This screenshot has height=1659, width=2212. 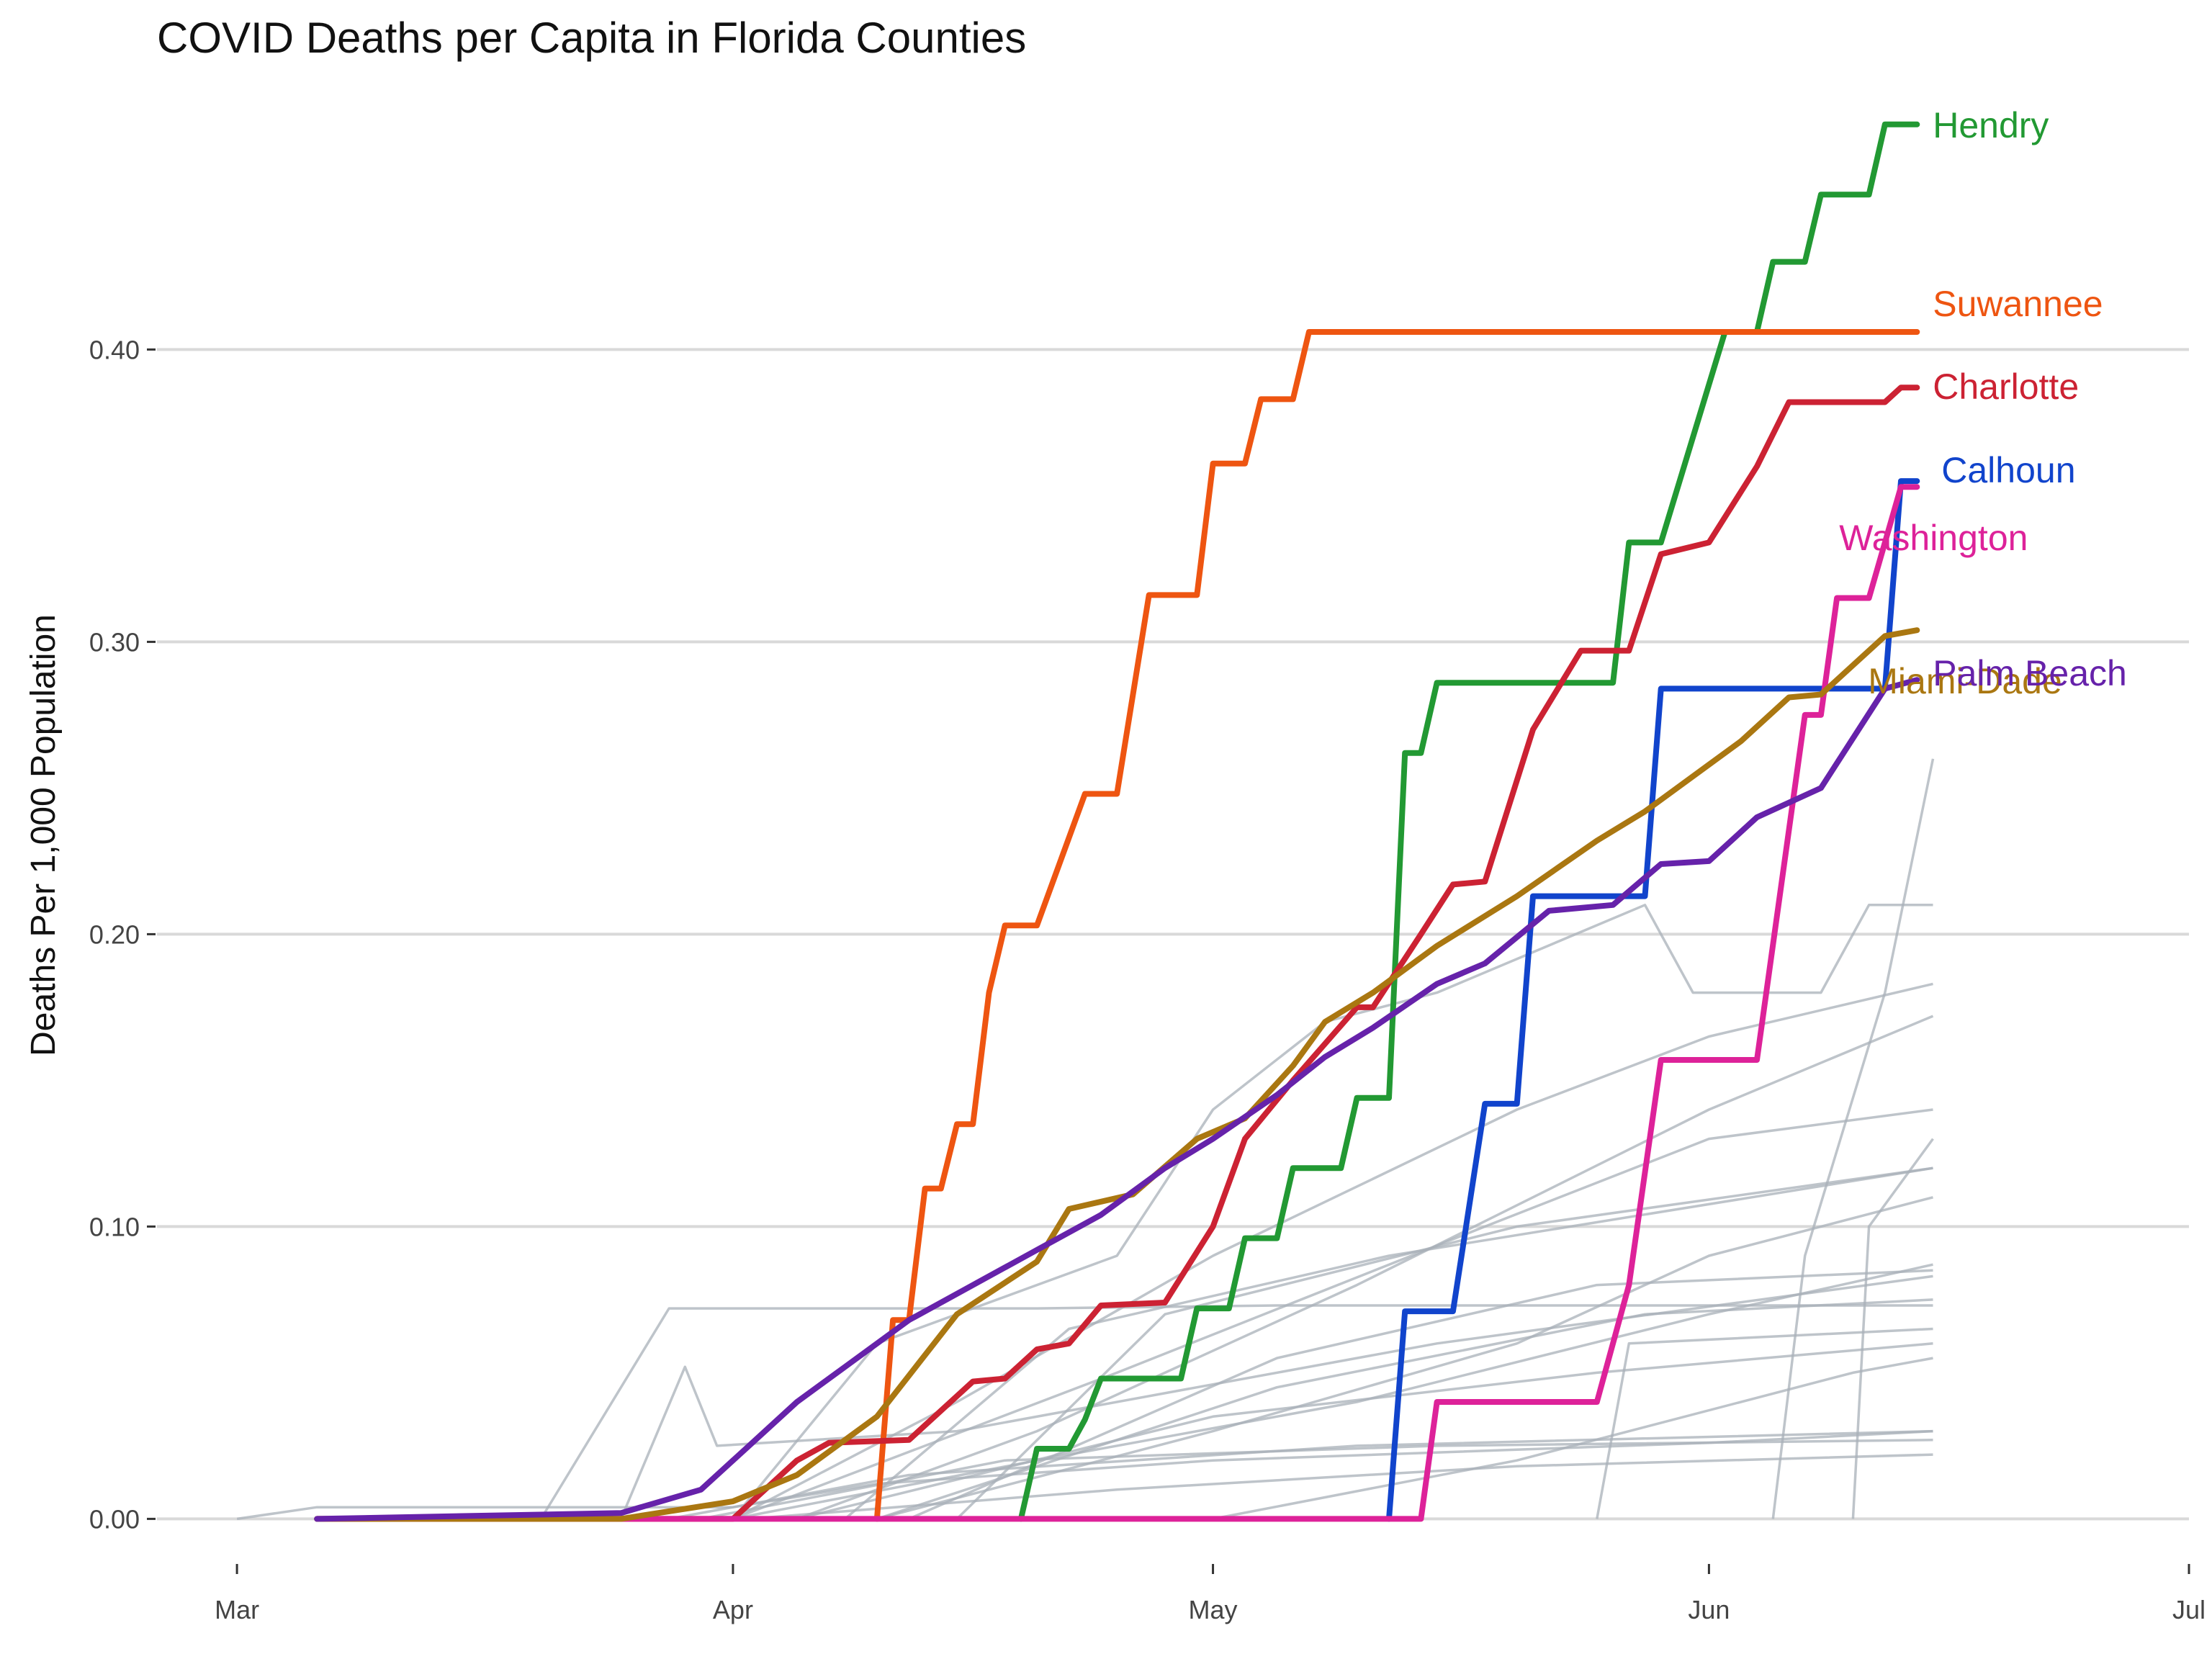 I want to click on y-tick-label: 0.00, so click(x=114, y=1519).